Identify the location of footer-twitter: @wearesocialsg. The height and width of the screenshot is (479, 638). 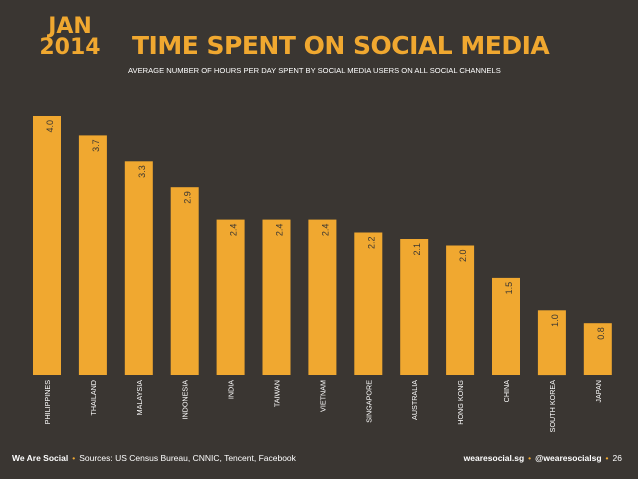
(568, 458).